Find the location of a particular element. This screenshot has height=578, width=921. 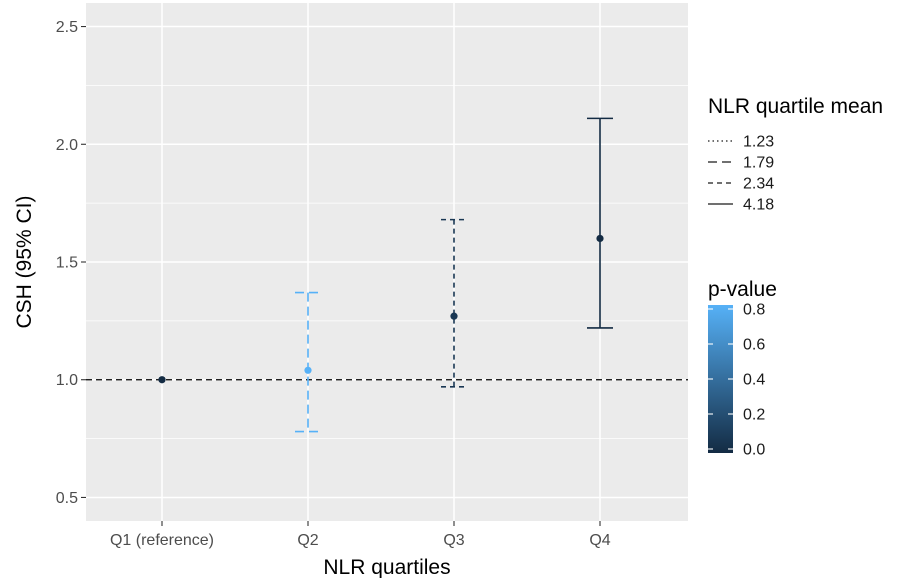

point-estimates is located at coordinates (381, 309).